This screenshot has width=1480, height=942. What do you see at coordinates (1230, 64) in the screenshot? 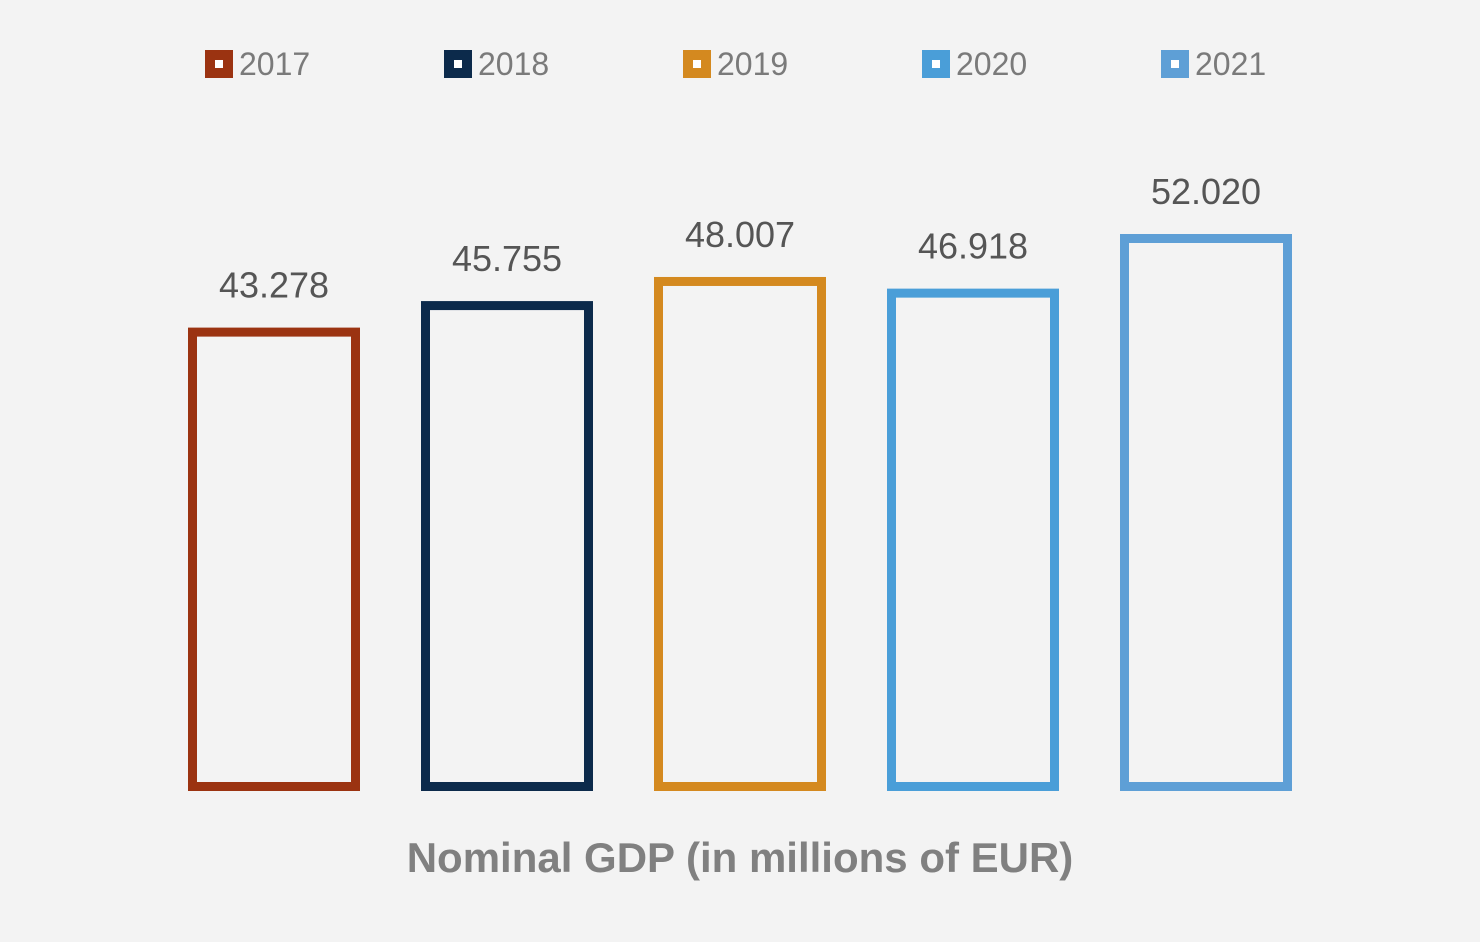
I see `legend-label-2021: 2021` at bounding box center [1230, 64].